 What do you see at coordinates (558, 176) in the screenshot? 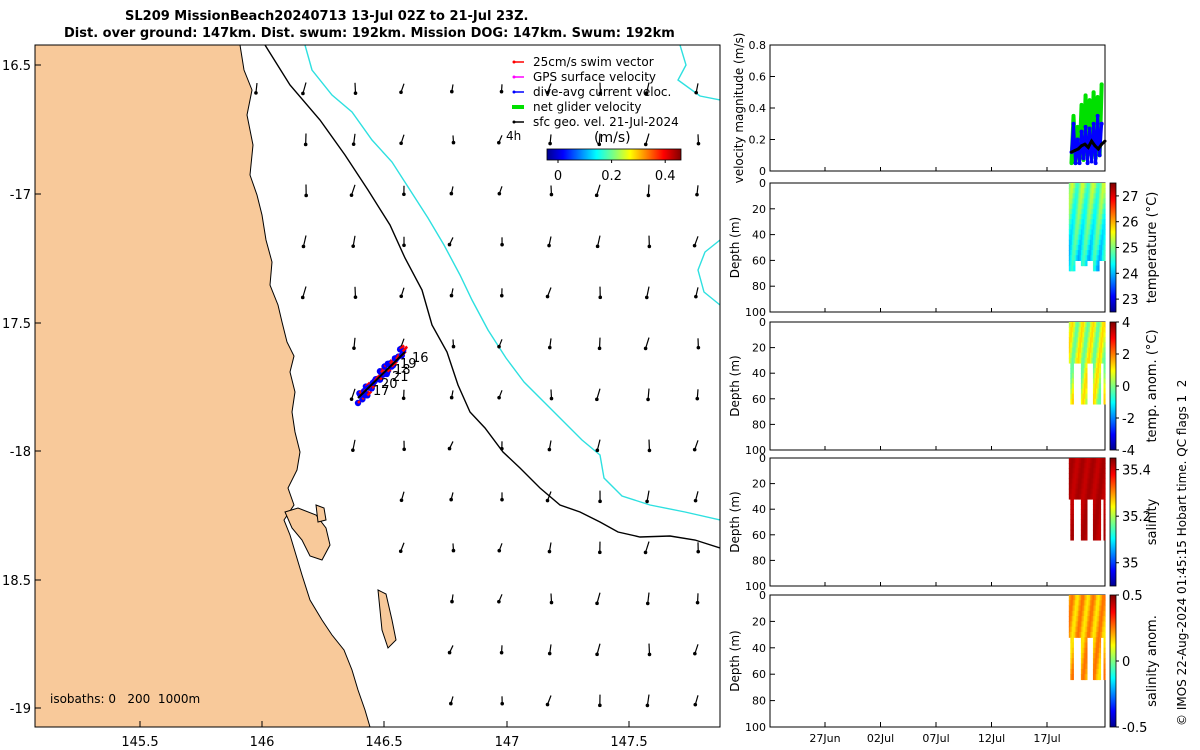
I see `colorbar-tick-label: 0` at bounding box center [558, 176].